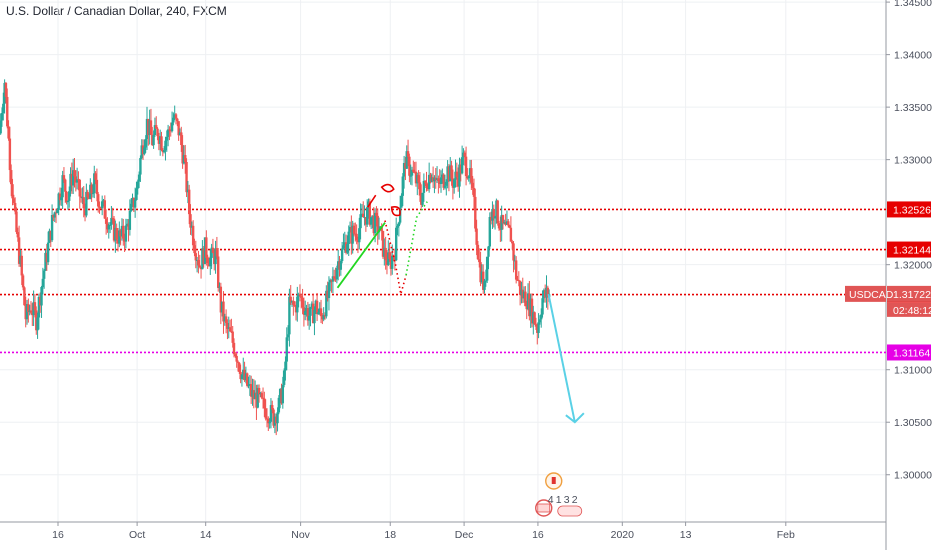 This screenshot has height=550, width=932. What do you see at coordinates (538, 535) in the screenshot?
I see `x-tick-label: 16` at bounding box center [538, 535].